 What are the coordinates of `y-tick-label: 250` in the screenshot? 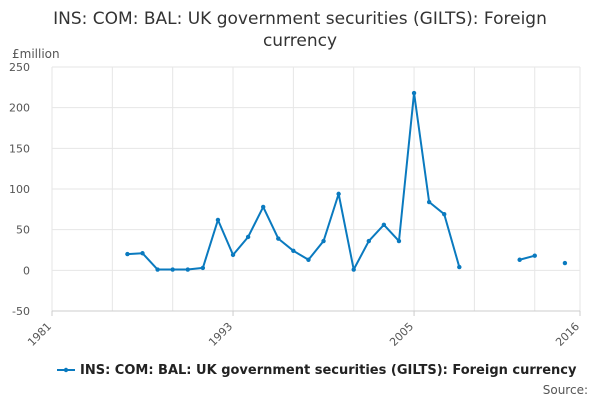 It's located at (19, 67).